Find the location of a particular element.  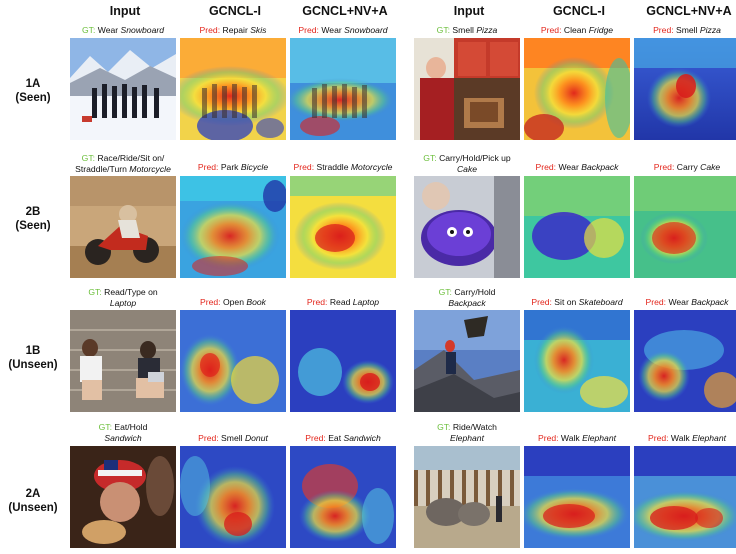

input-image-elephant is located at coordinates (467, 497).